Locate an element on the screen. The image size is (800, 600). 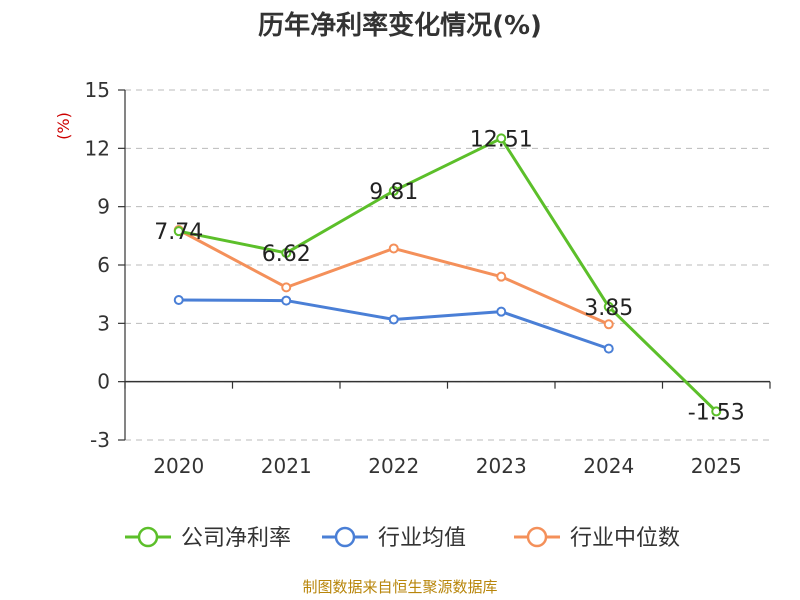
data-label: -1.53 is located at coordinates (716, 412).